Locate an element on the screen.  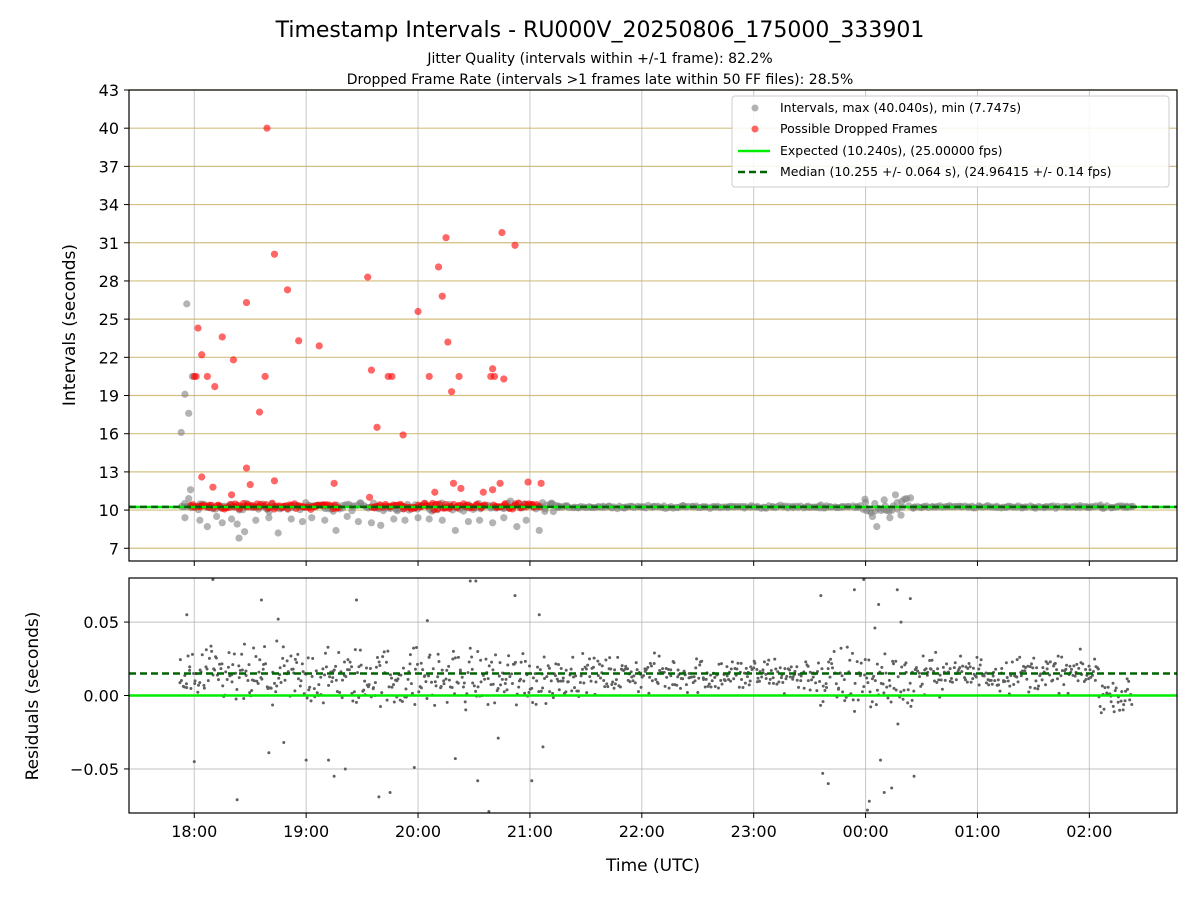
intervals-y-tick-label: 28 is located at coordinates (109, 281).